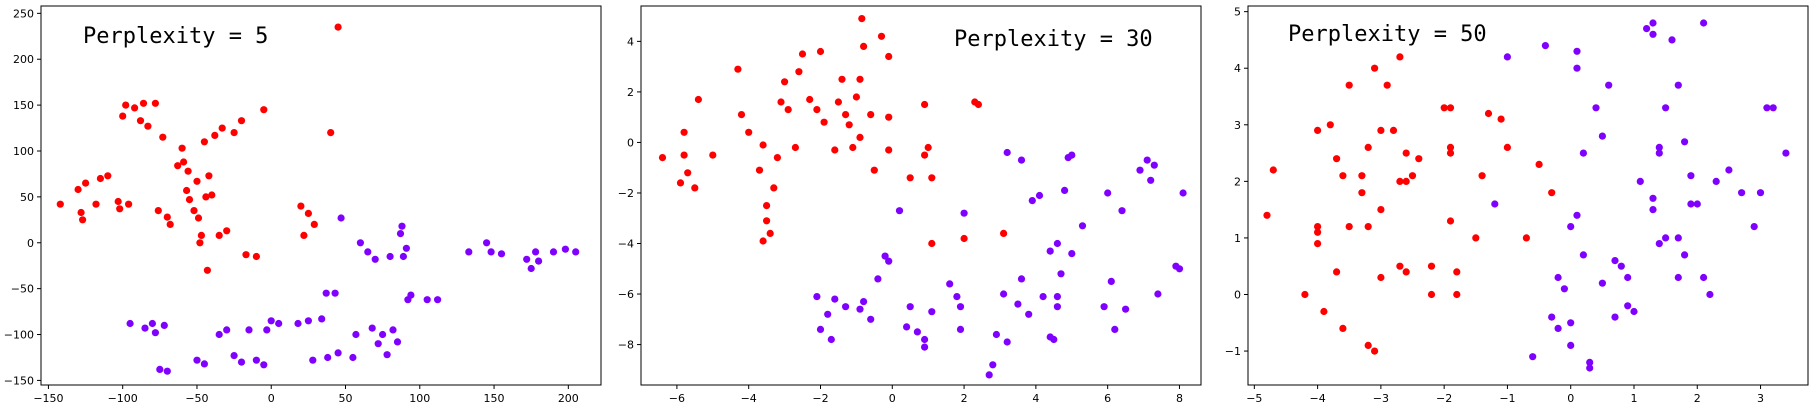 This screenshot has height=411, width=1818. I want to click on y-axis-ticks: −8 −6 −4 −2 0 2 4, so click(629, 193).